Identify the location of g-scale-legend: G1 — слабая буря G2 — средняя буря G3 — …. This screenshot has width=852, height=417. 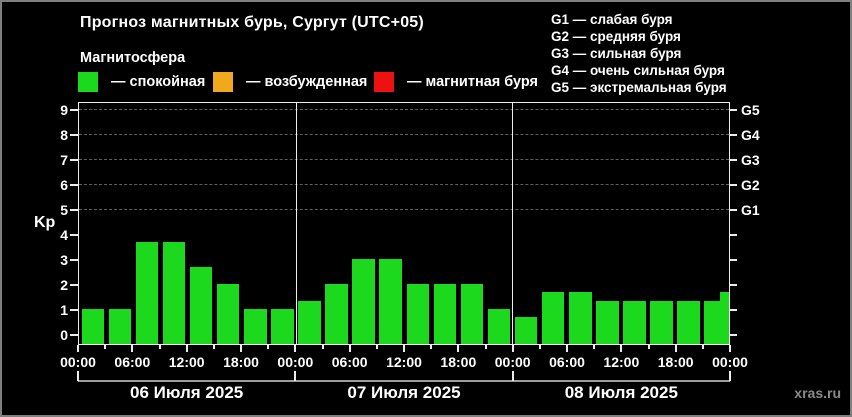
(639, 53).